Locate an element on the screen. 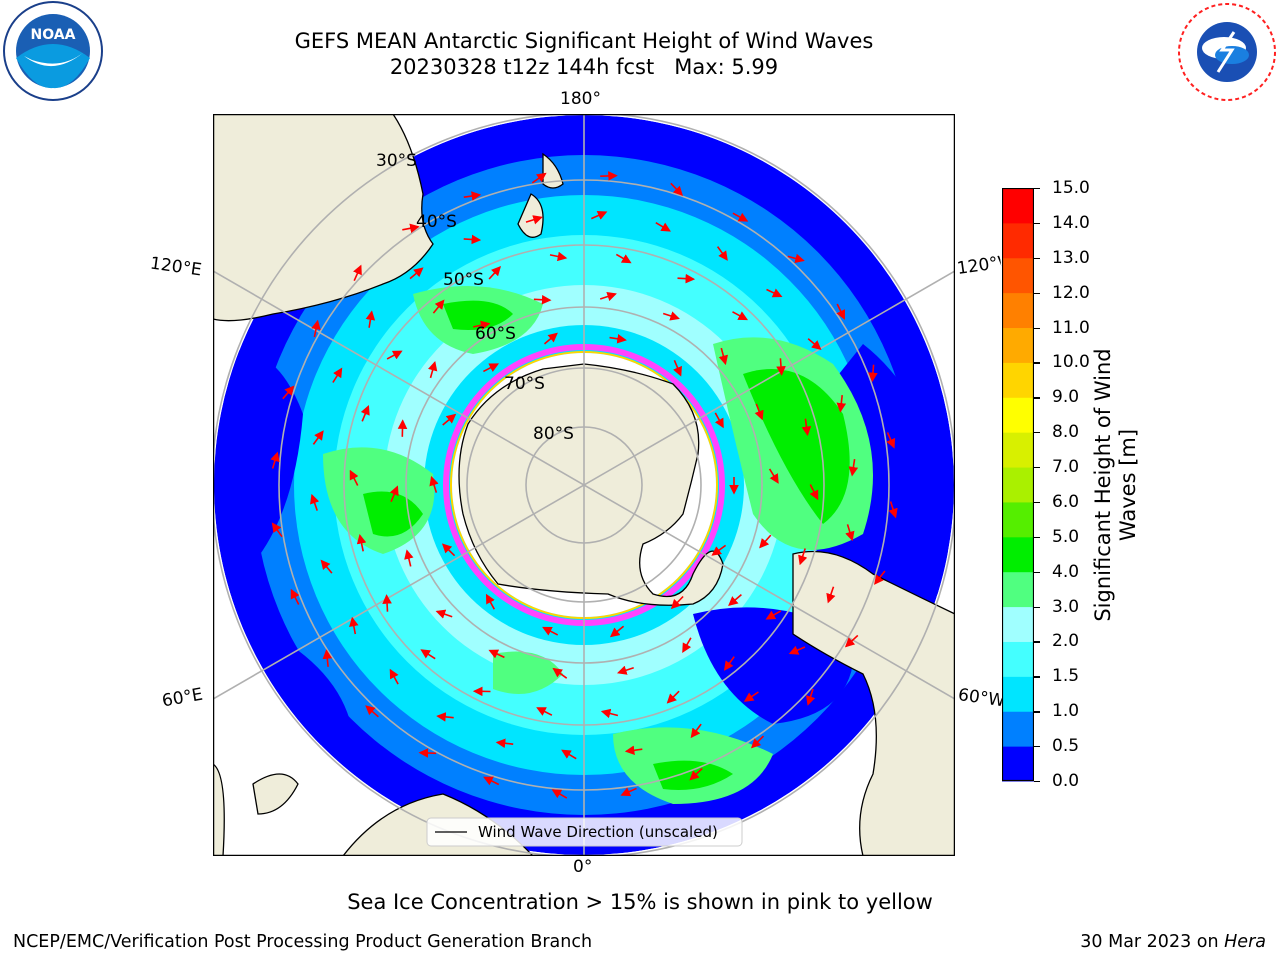  map-legend: Wind Wave Direction (unscaled) is located at coordinates (584, 832).